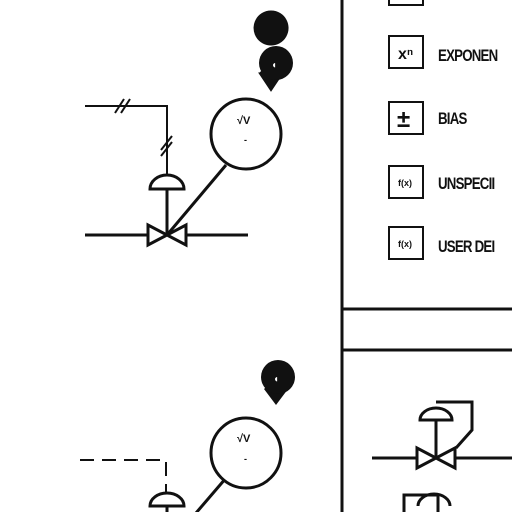 The height and width of the screenshot is (512, 512). I want to click on unspecified-glyph: f(x), so click(405, 183).